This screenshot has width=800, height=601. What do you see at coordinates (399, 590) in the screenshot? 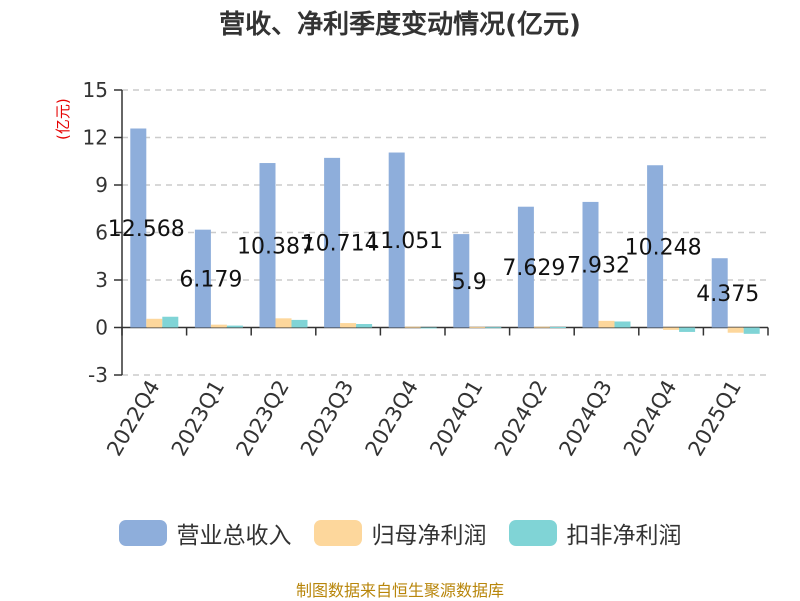
I see `source-note: 制图数据来自恒生聚源数据库` at bounding box center [399, 590].